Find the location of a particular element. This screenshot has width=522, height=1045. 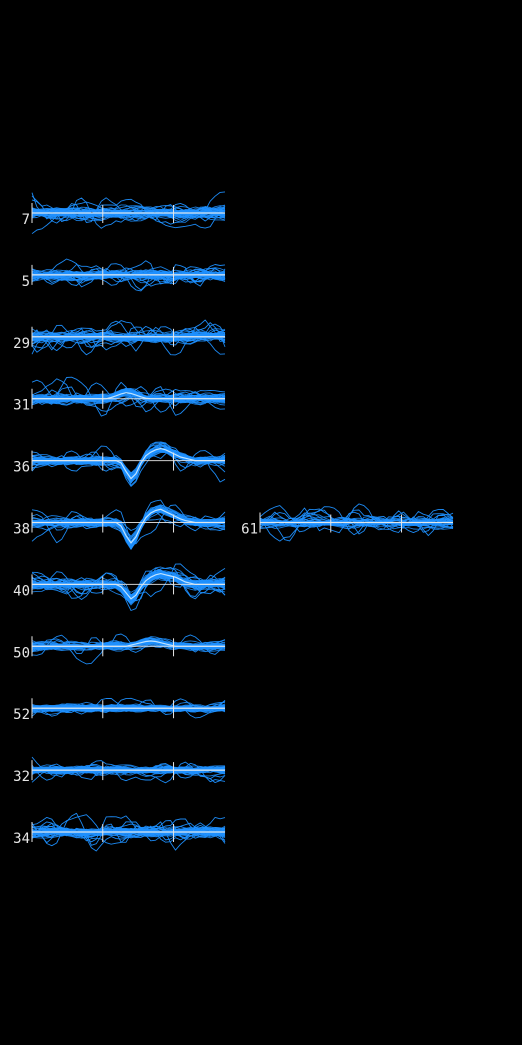

channel-label: 31 is located at coordinates (21, 406).